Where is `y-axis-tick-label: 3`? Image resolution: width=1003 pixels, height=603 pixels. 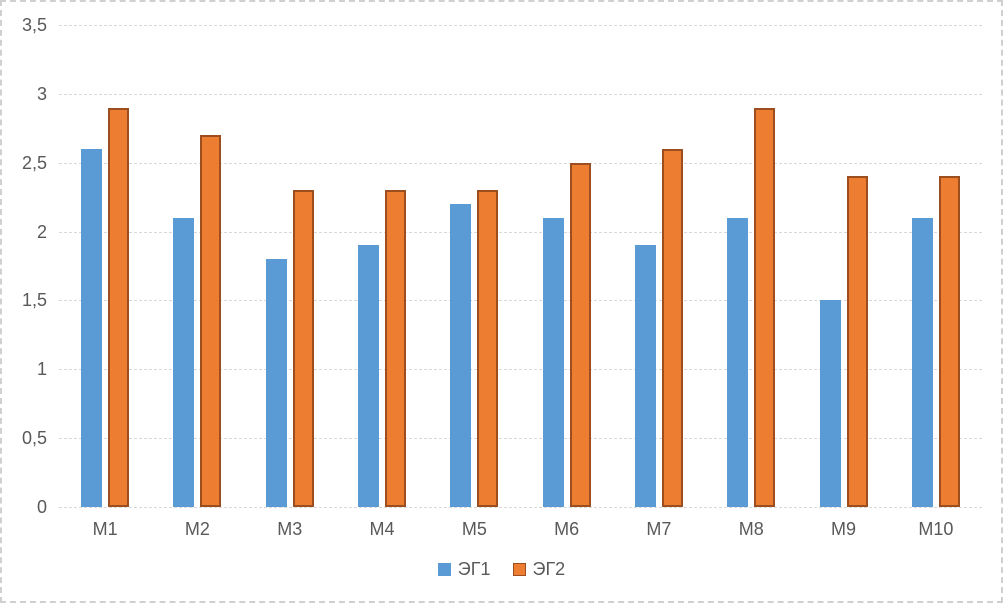
y-axis-tick-label: 3 is located at coordinates (41, 93).